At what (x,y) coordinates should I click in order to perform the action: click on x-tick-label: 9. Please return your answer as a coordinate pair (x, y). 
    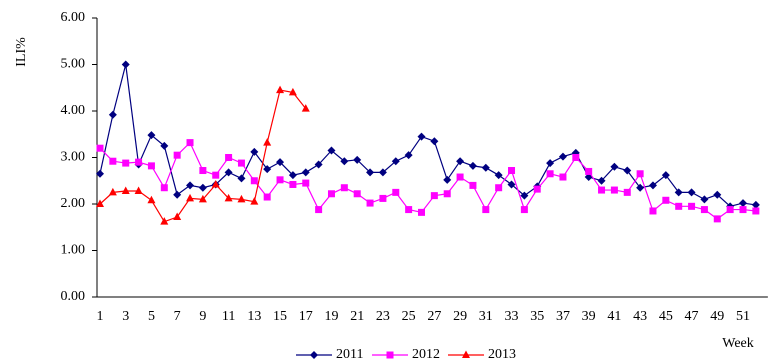
    Looking at the image, I should click on (202, 316).